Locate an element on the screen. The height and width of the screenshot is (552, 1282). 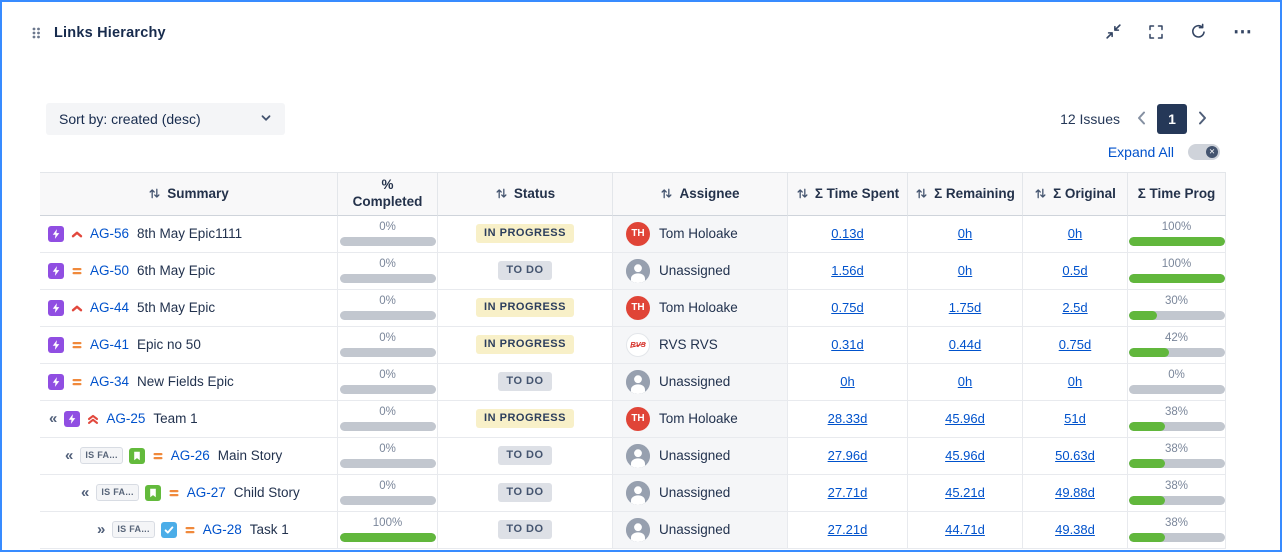
avatar is located at coordinates (638, 270).